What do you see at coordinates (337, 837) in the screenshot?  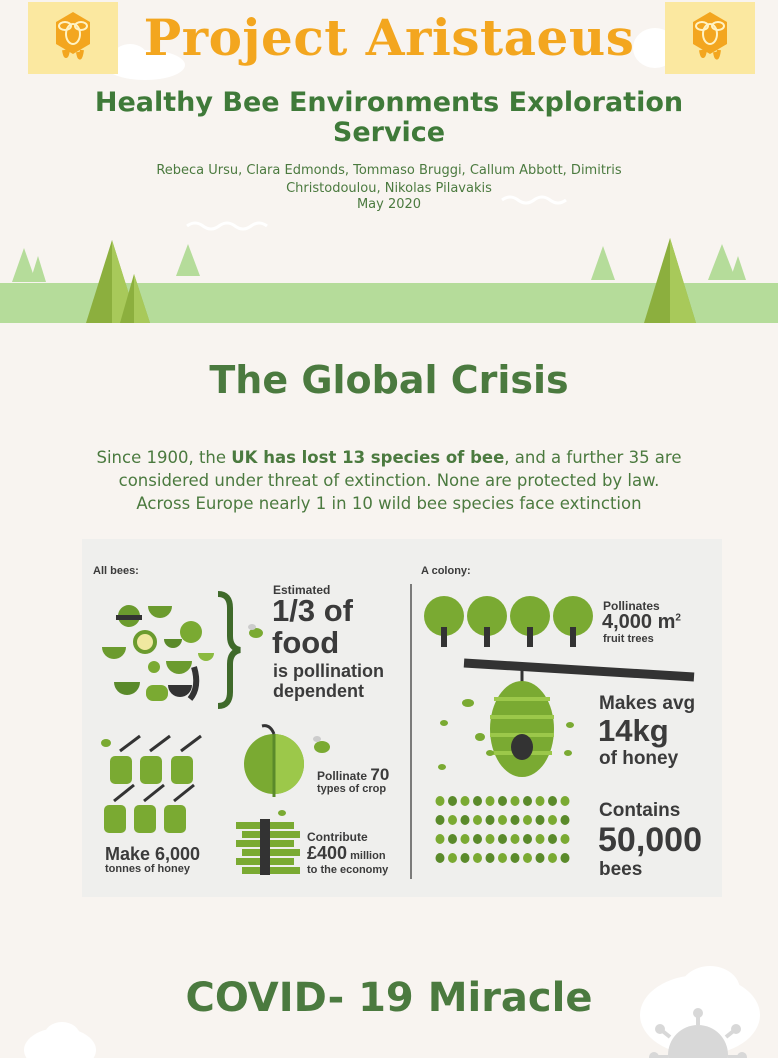 I see `contribute-label: Contribute` at bounding box center [337, 837].